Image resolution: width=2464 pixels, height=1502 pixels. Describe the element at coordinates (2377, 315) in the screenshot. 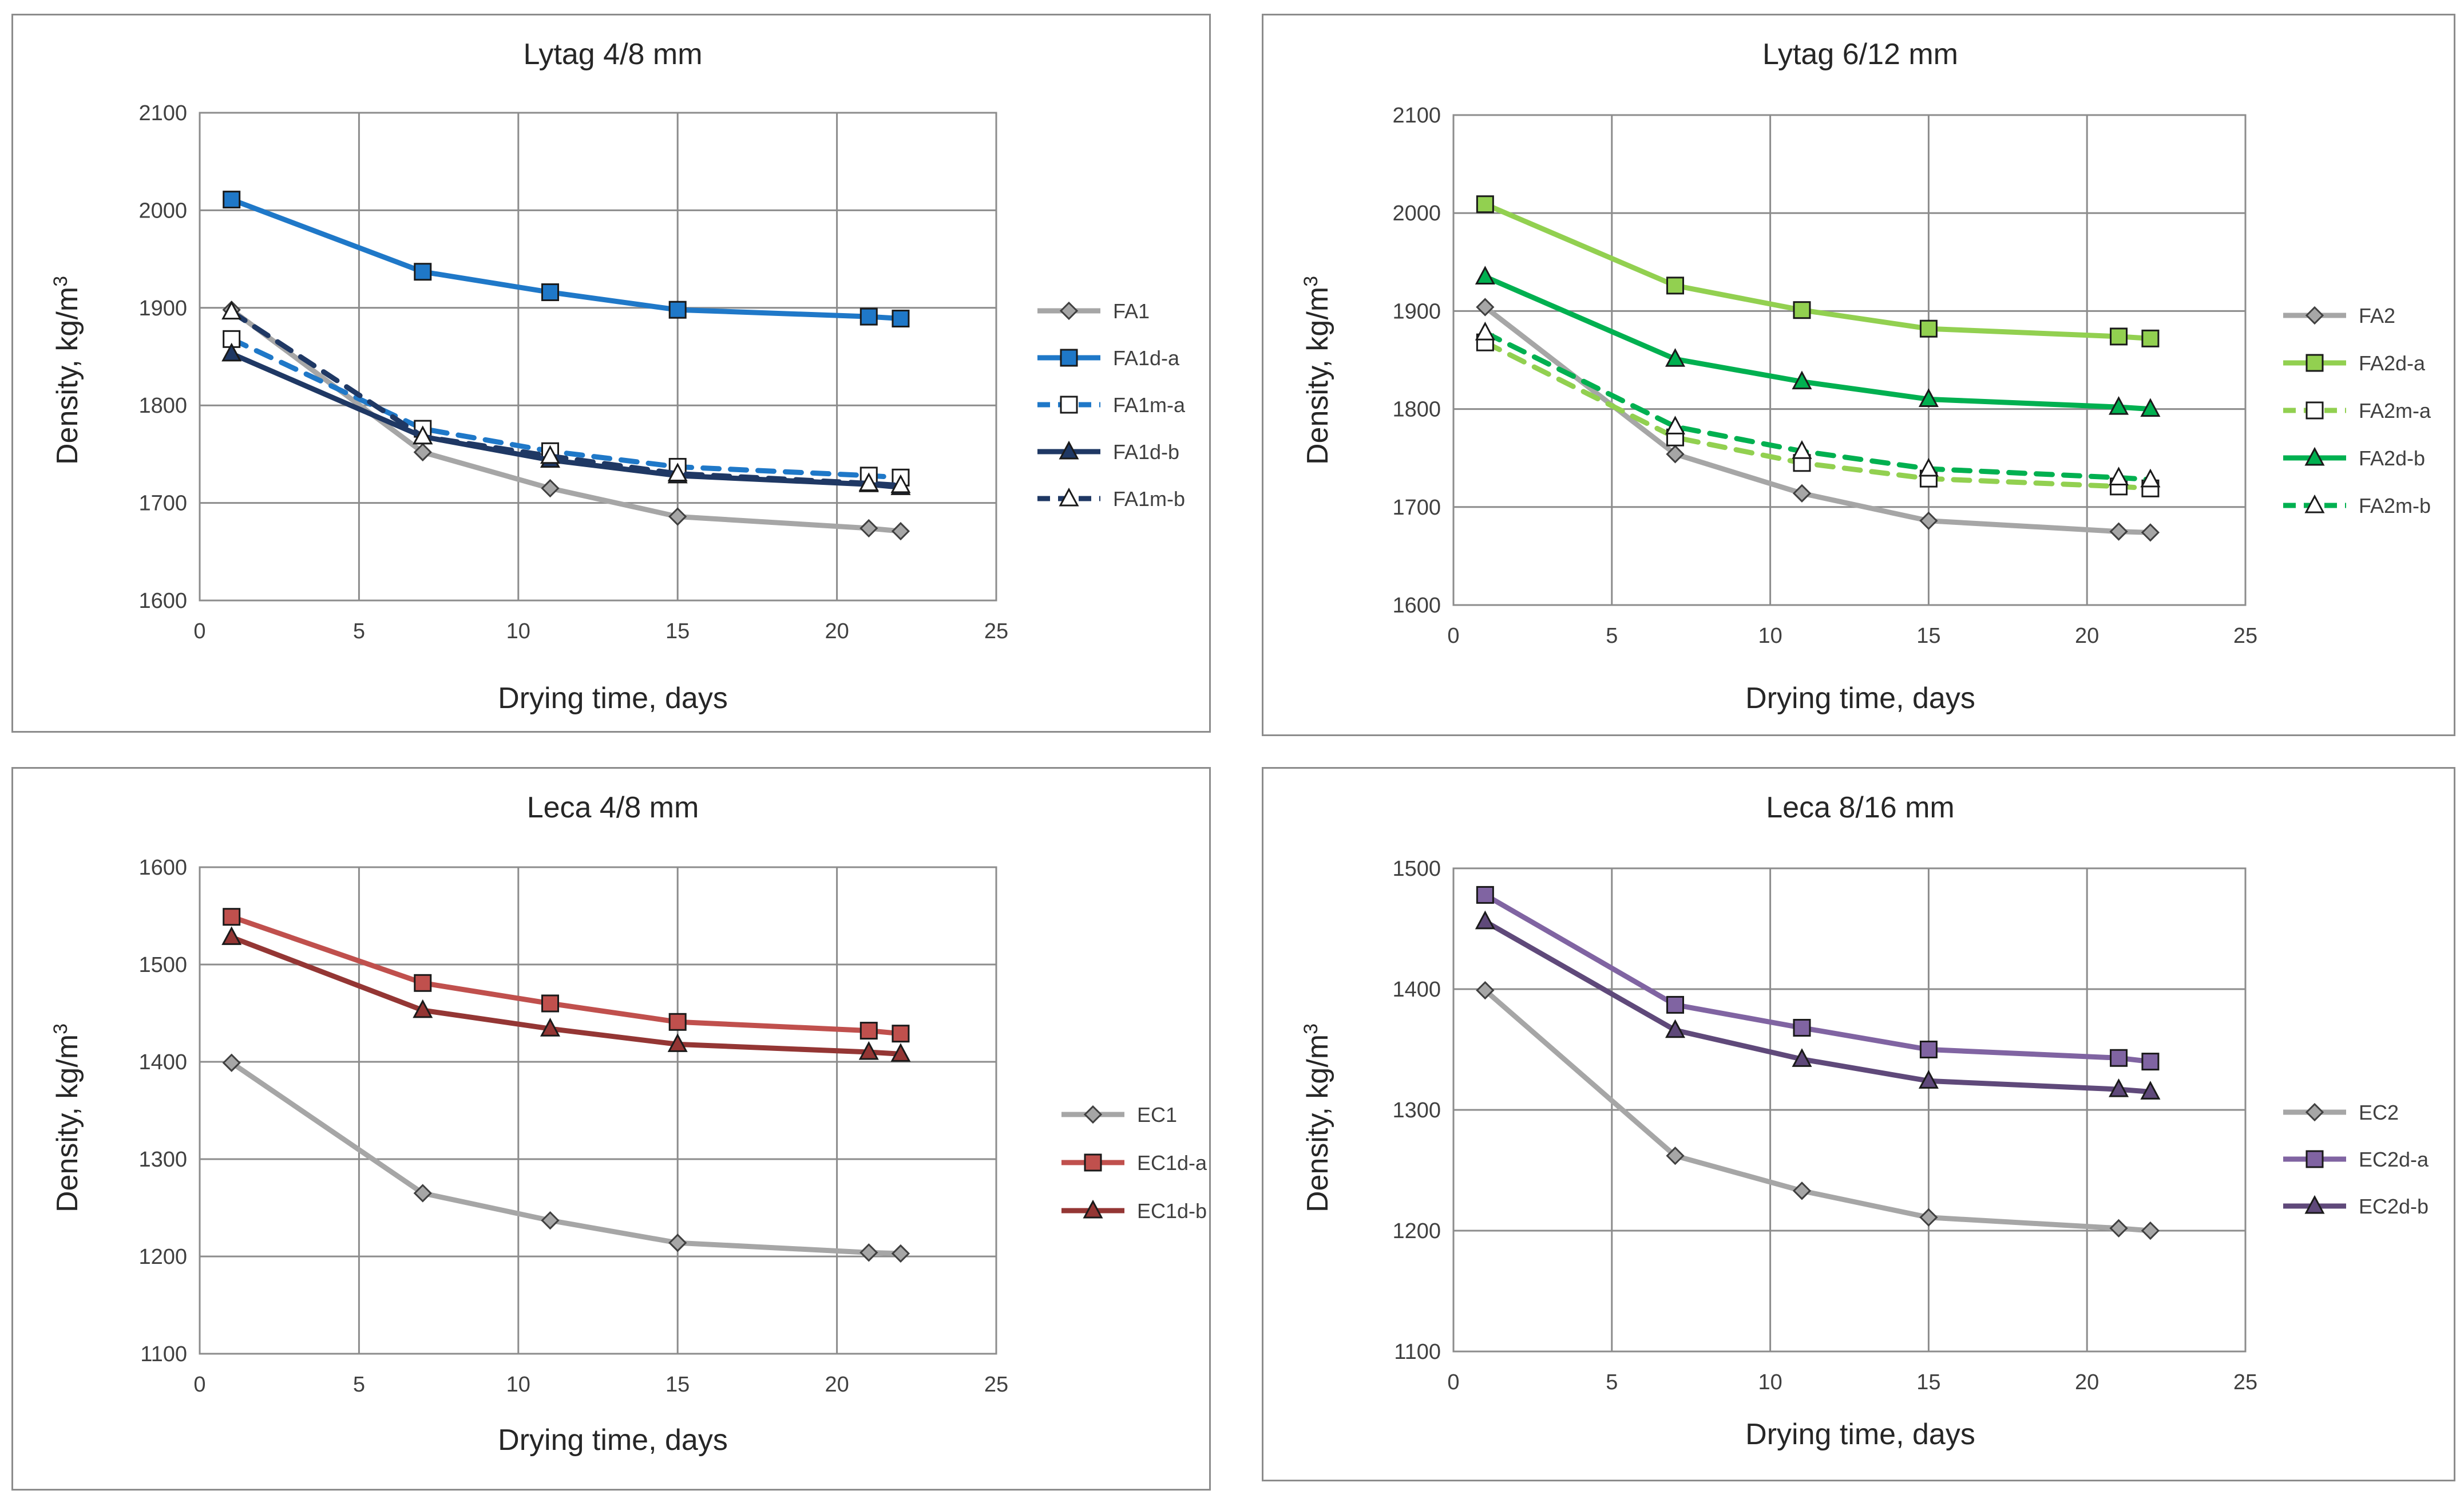

I see `legend-label: FA2` at that location.